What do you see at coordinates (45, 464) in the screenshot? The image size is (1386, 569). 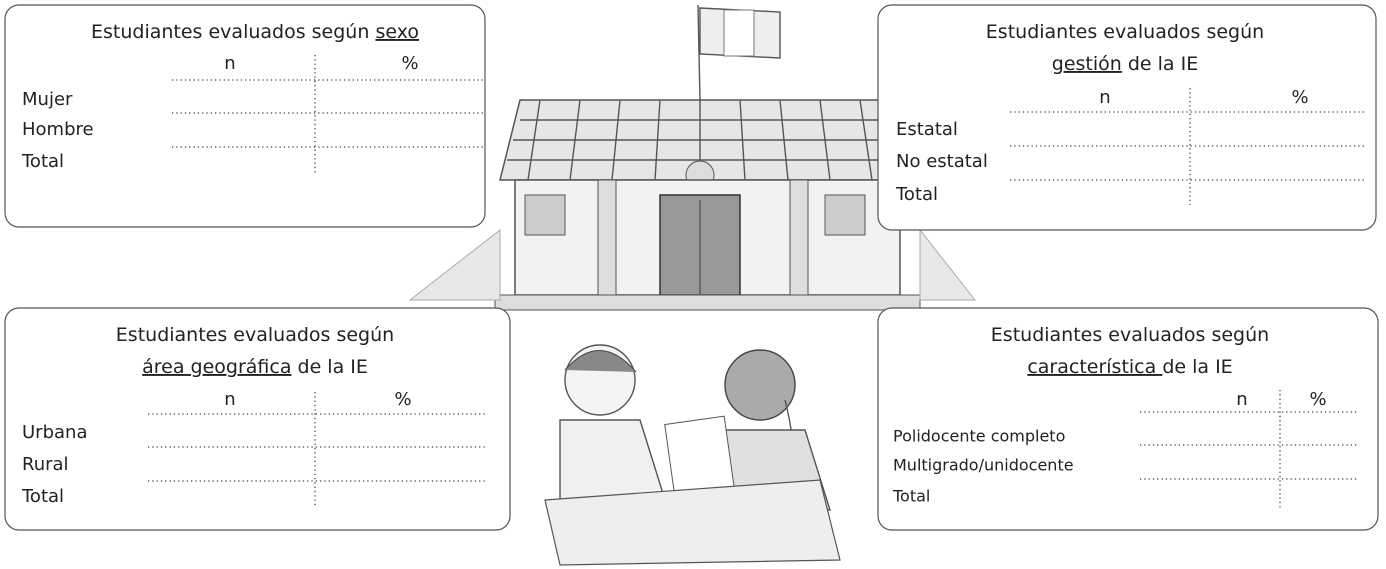 I see `row-label: Rural` at bounding box center [45, 464].